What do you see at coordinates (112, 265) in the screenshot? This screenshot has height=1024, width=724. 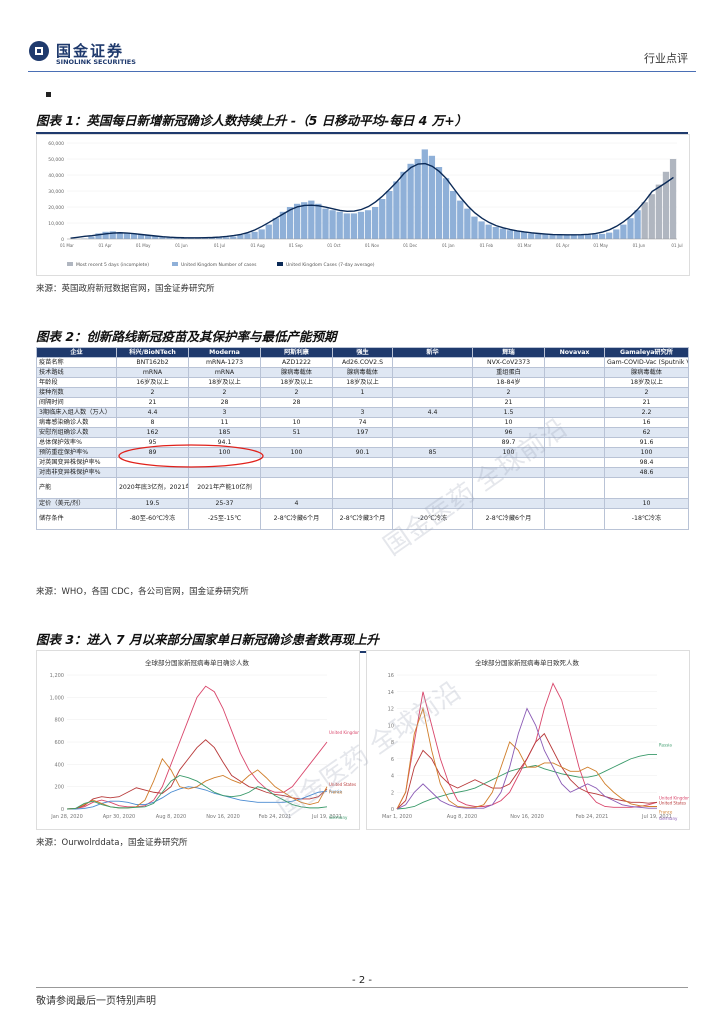 I see `legend-label: Most recent 5 days (incomplete)` at bounding box center [112, 265].